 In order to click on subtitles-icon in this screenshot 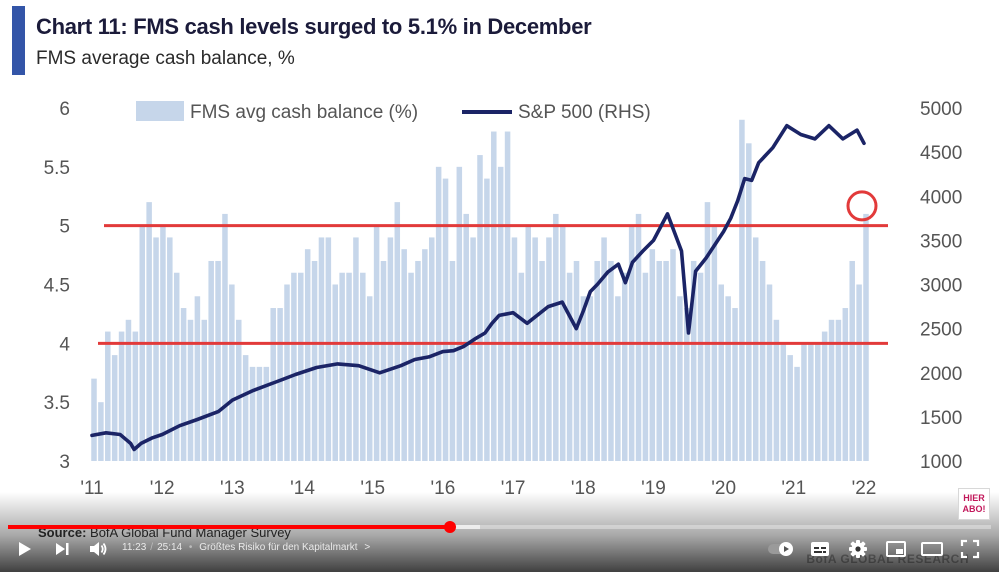, I will do `click(820, 549)`.